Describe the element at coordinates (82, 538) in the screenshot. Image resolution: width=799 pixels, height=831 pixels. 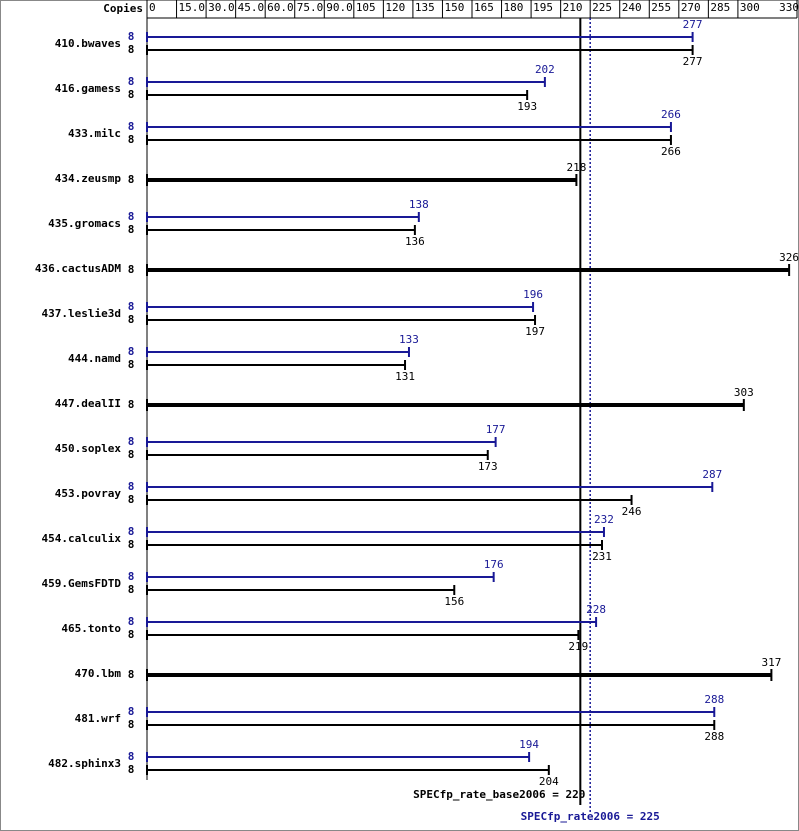
I see `benchmark-label: 454.calculix` at that location.